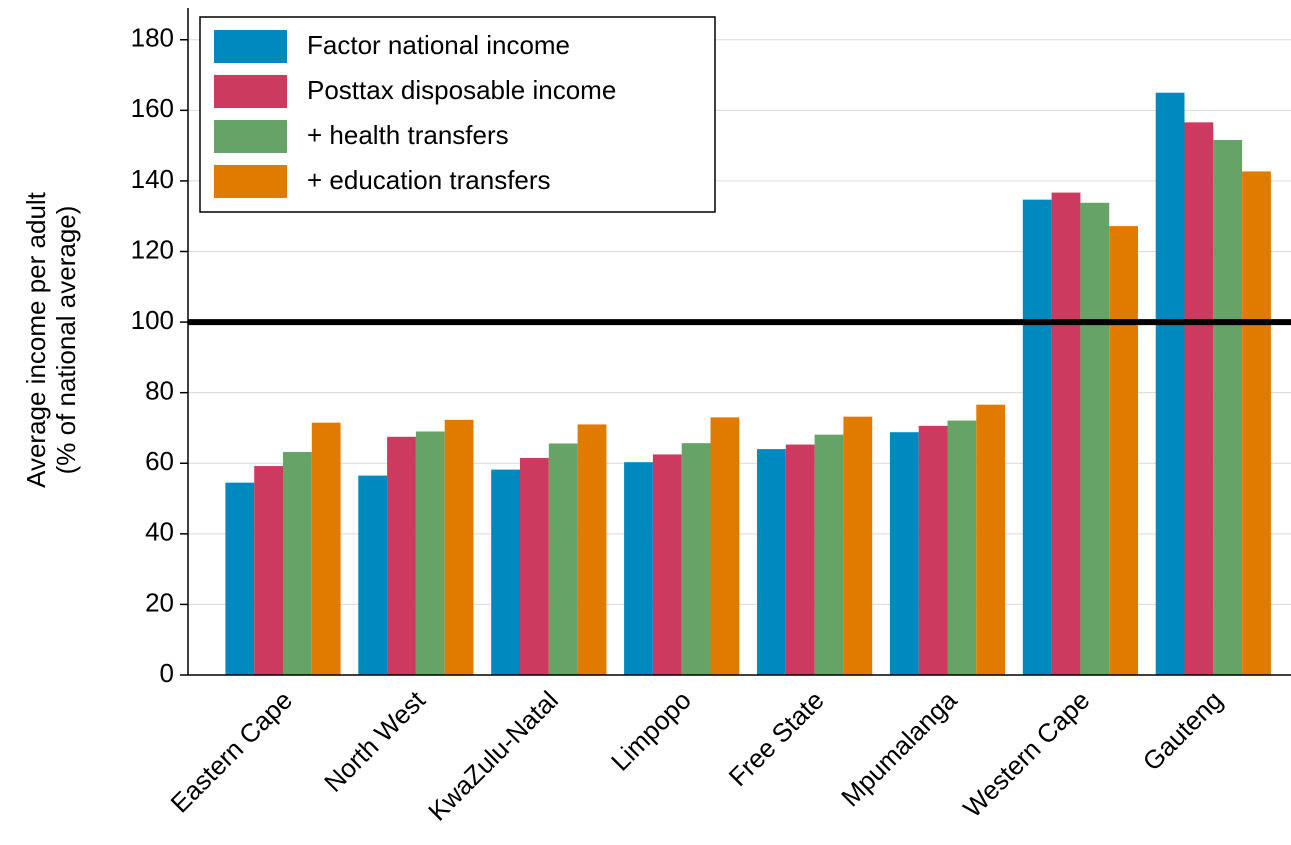 This screenshot has height=845, width=1291. I want to click on legend-label: Factor national income, so click(438, 45).